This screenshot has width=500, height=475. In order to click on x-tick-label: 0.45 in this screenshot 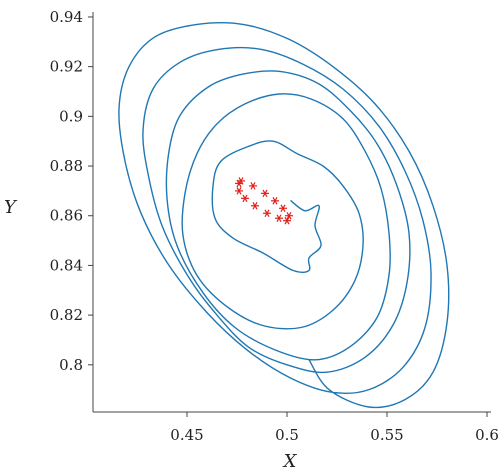, I will do `click(186, 435)`.